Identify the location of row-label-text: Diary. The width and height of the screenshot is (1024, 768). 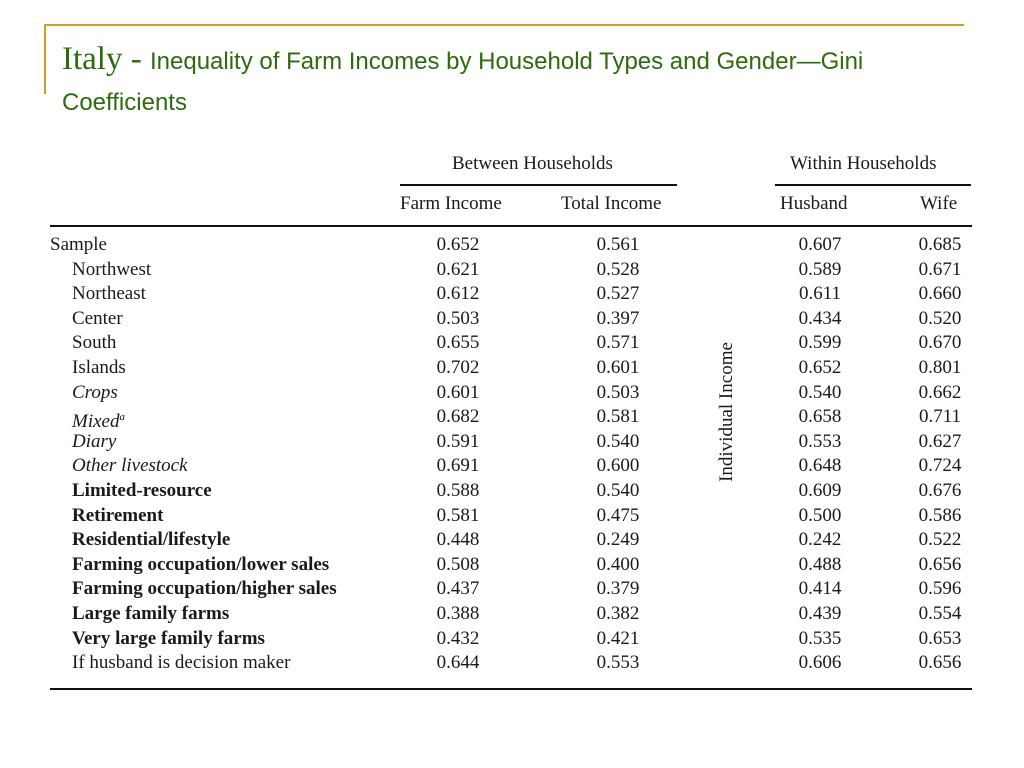
(94, 441).